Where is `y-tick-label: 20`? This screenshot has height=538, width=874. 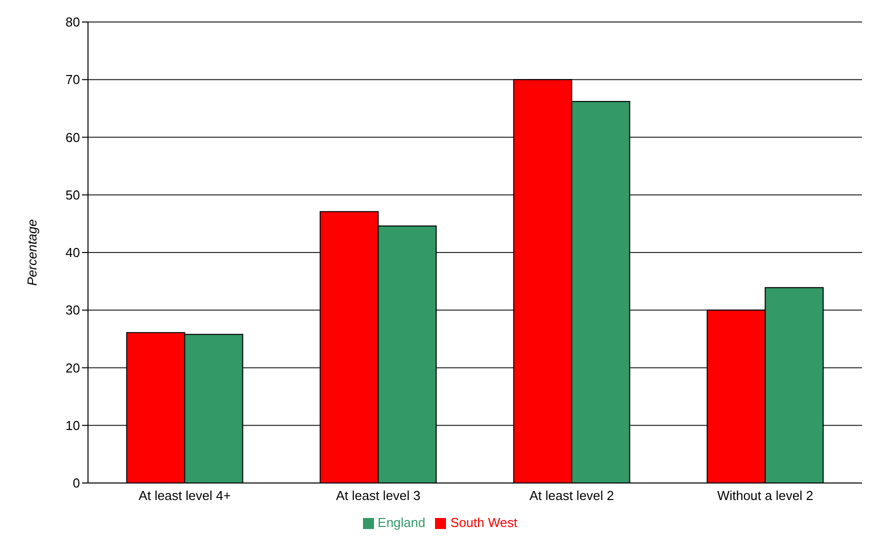 y-tick-label: 20 is located at coordinates (73, 368).